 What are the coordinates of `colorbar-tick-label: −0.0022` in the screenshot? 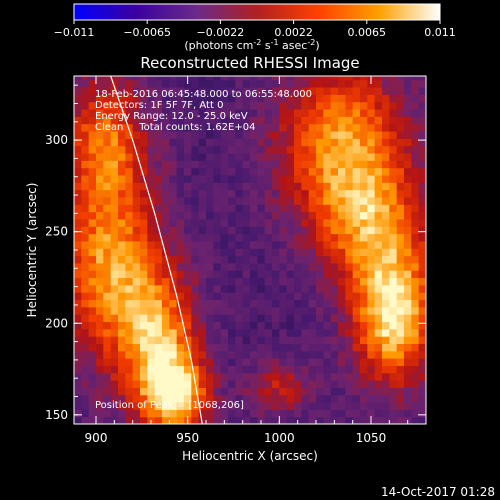 It's located at (221, 32).